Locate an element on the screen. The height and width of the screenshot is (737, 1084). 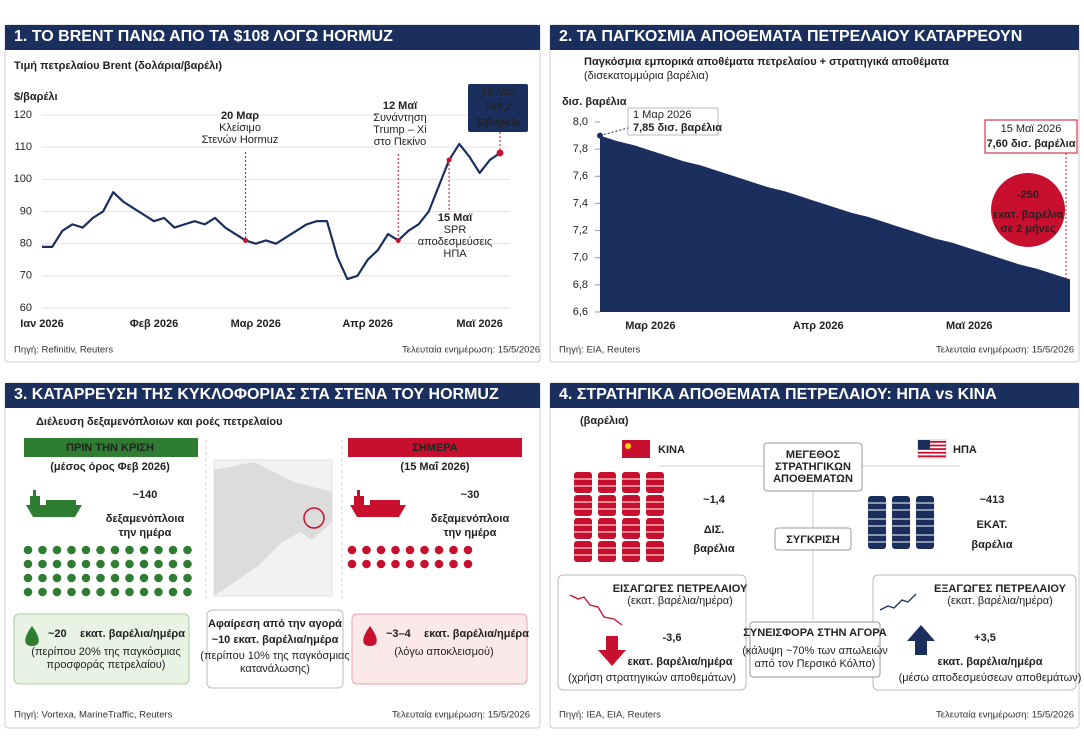
annotation: 7,60 δισ. βαρέλια is located at coordinates (1030, 144).